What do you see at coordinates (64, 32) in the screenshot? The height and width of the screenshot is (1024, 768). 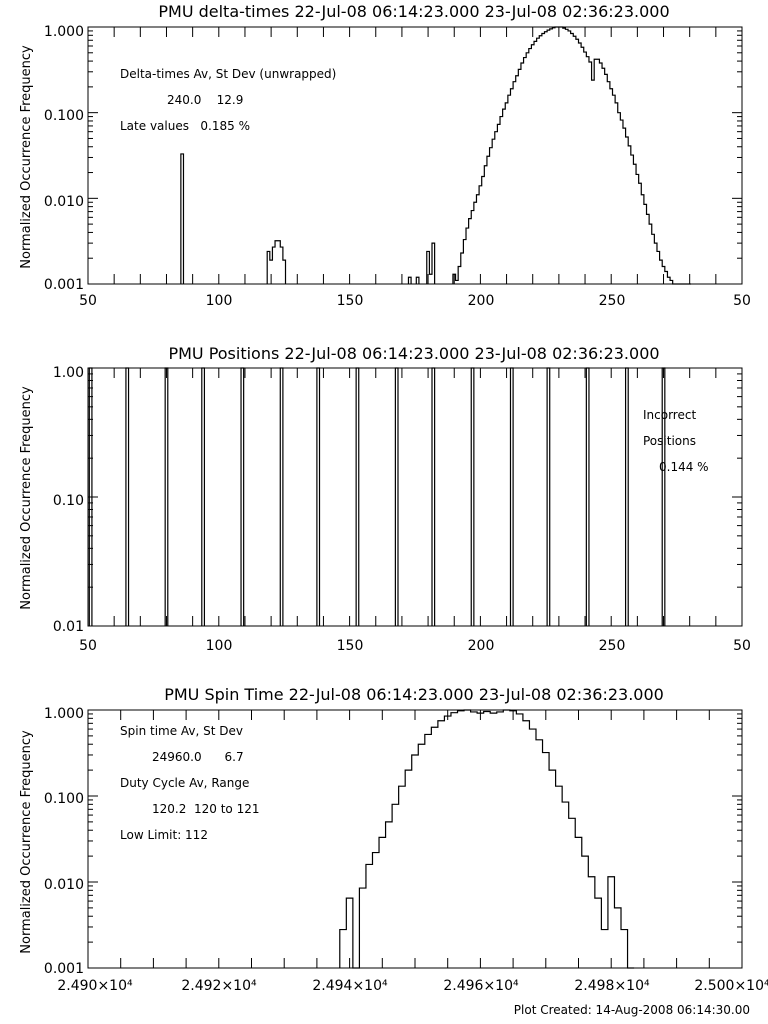 I see `panel1-ytick-label: 1.000` at bounding box center [64, 32].